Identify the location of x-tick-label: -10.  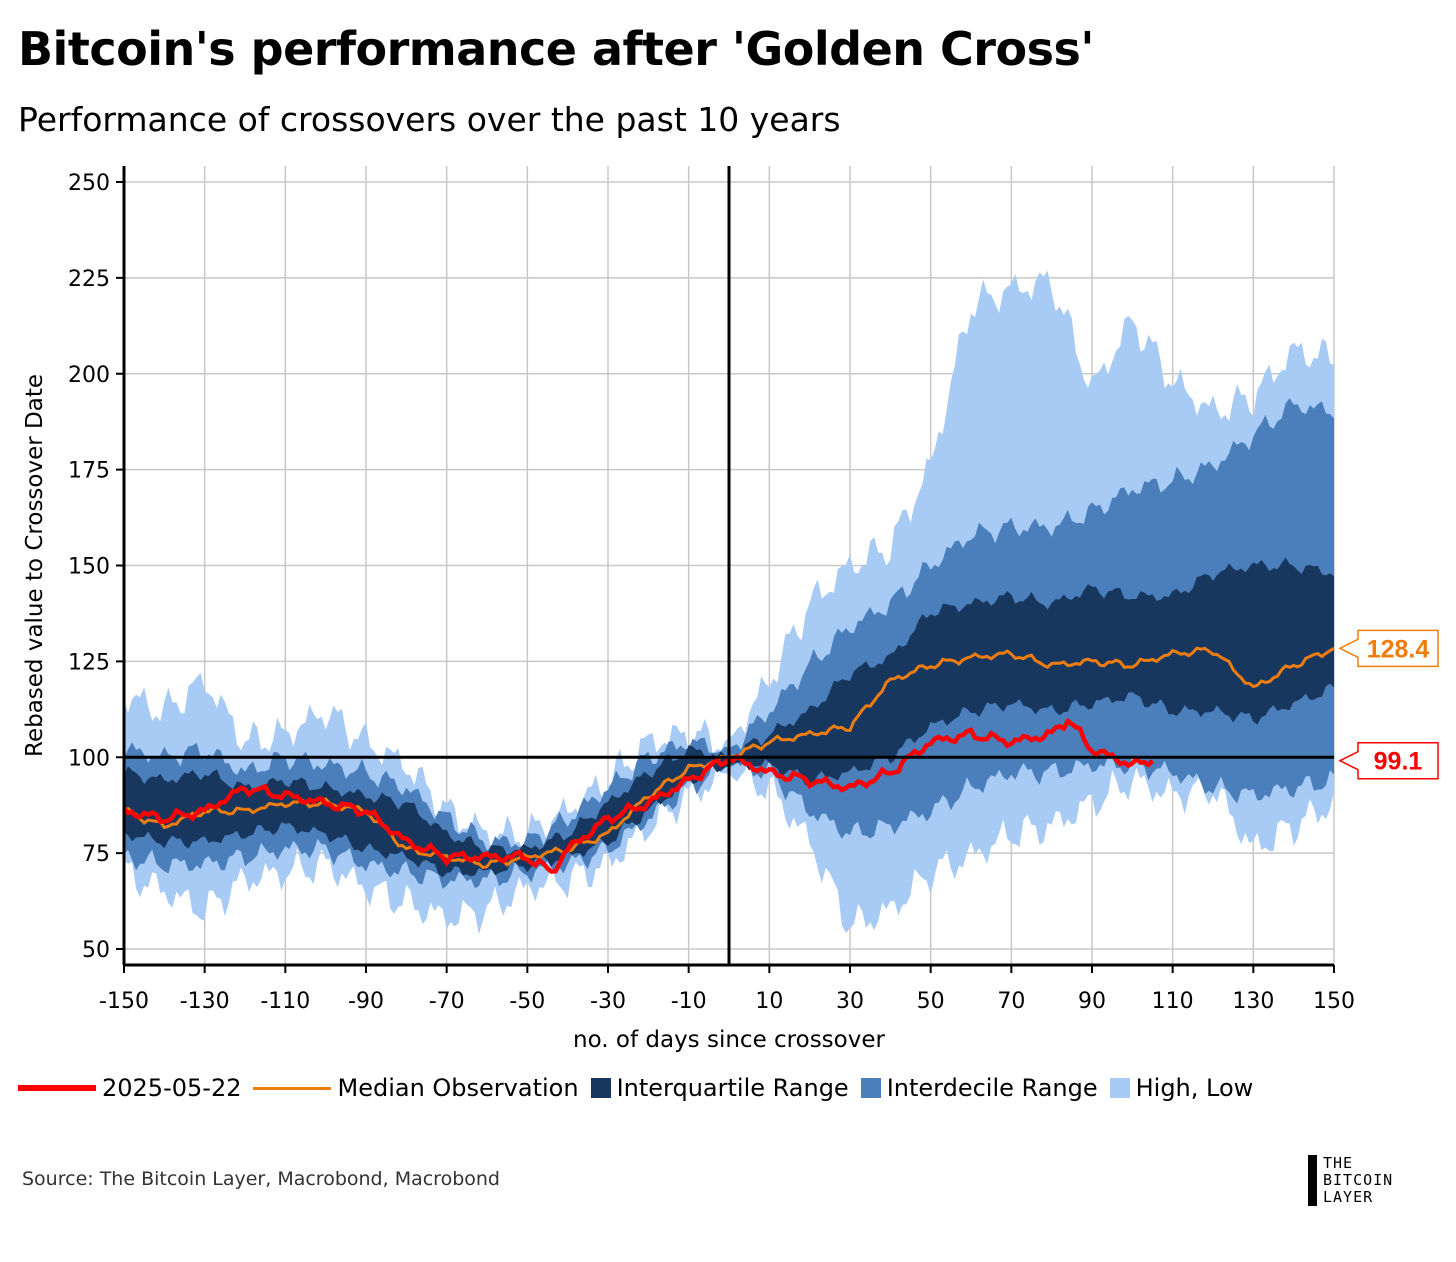
(689, 1001).